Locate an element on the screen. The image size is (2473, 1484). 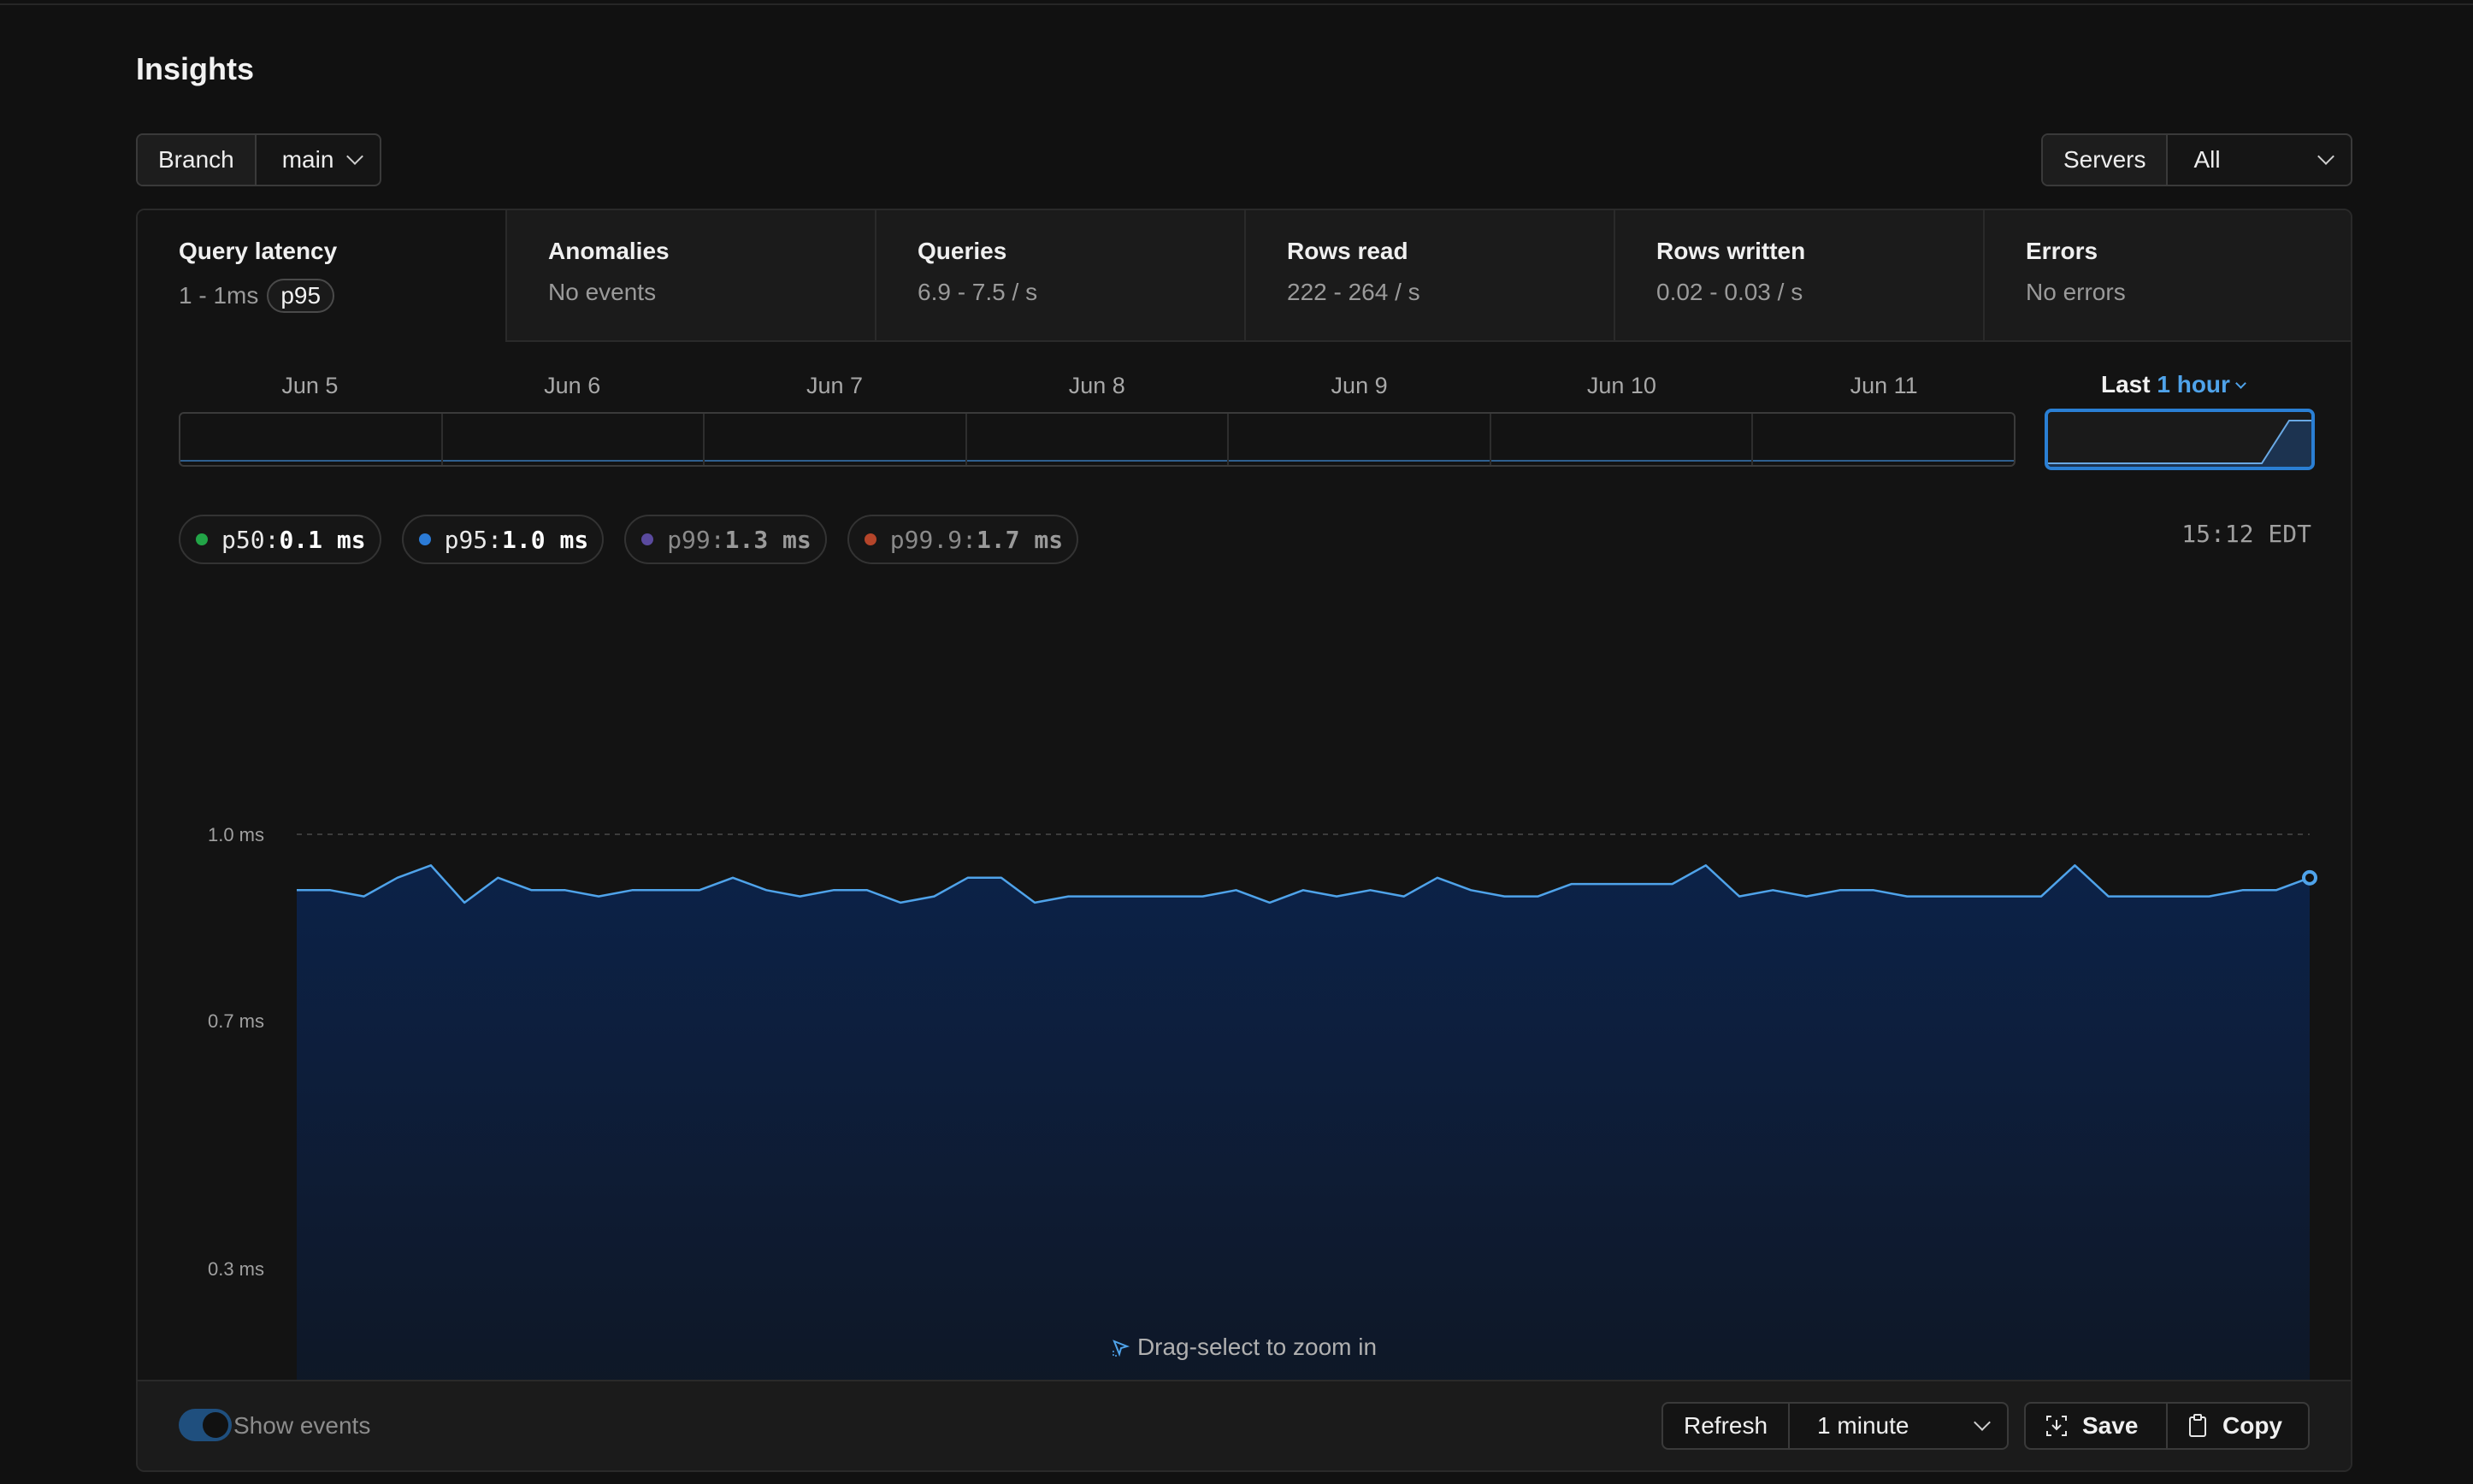
copy-button: Copy is located at coordinates (2238, 1426).